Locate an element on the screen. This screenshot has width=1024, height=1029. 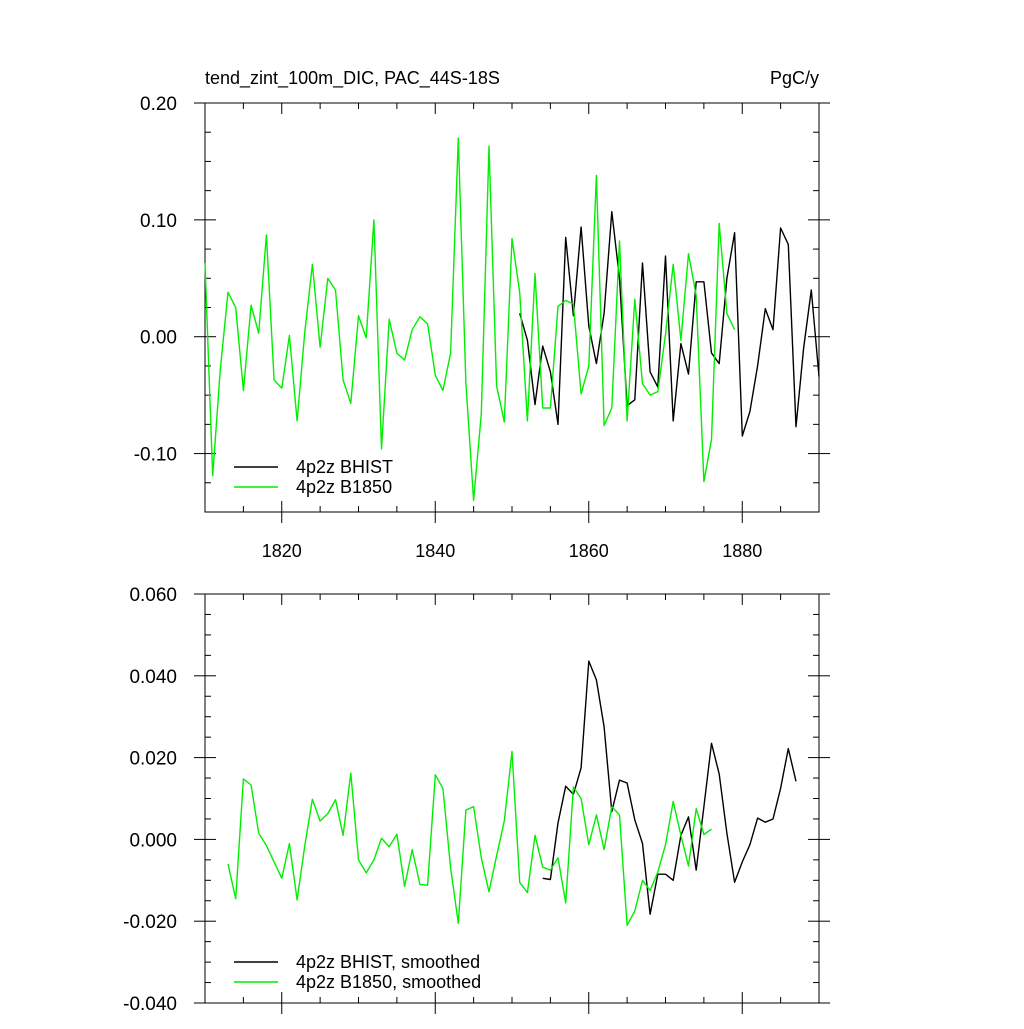
y-tick-label: 0.000 is located at coordinates (153, 840).